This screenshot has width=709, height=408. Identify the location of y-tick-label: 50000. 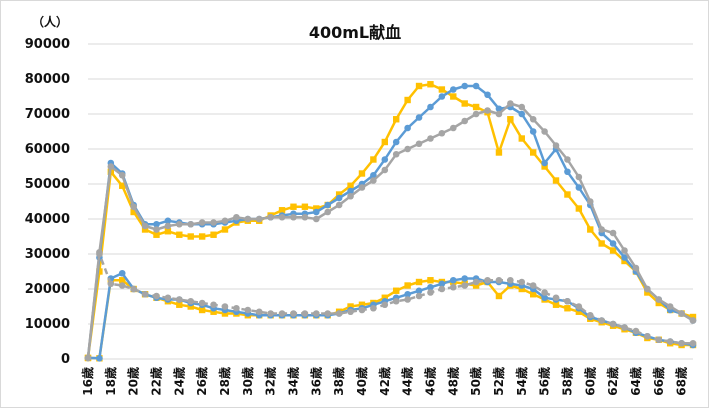
(47, 184).